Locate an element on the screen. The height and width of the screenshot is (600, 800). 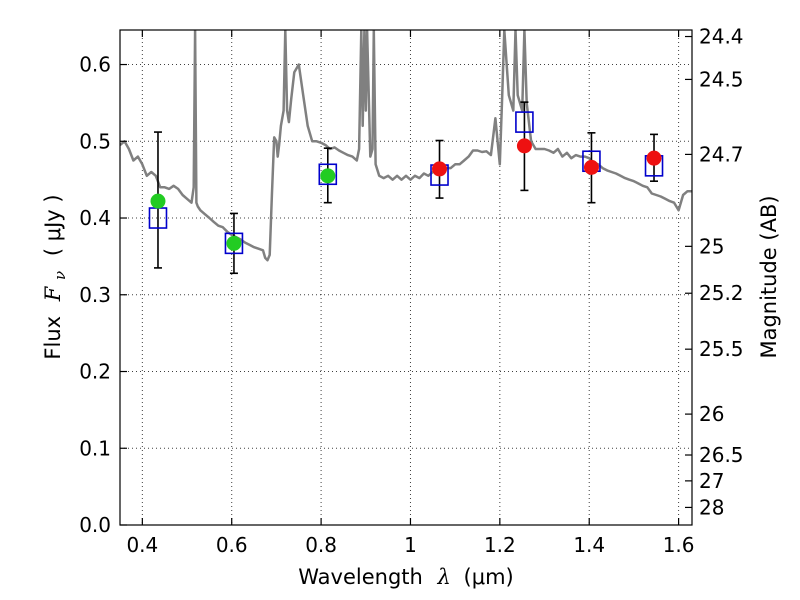
y2-axis-label: Magnitude (AB) is located at coordinates (769, 276).